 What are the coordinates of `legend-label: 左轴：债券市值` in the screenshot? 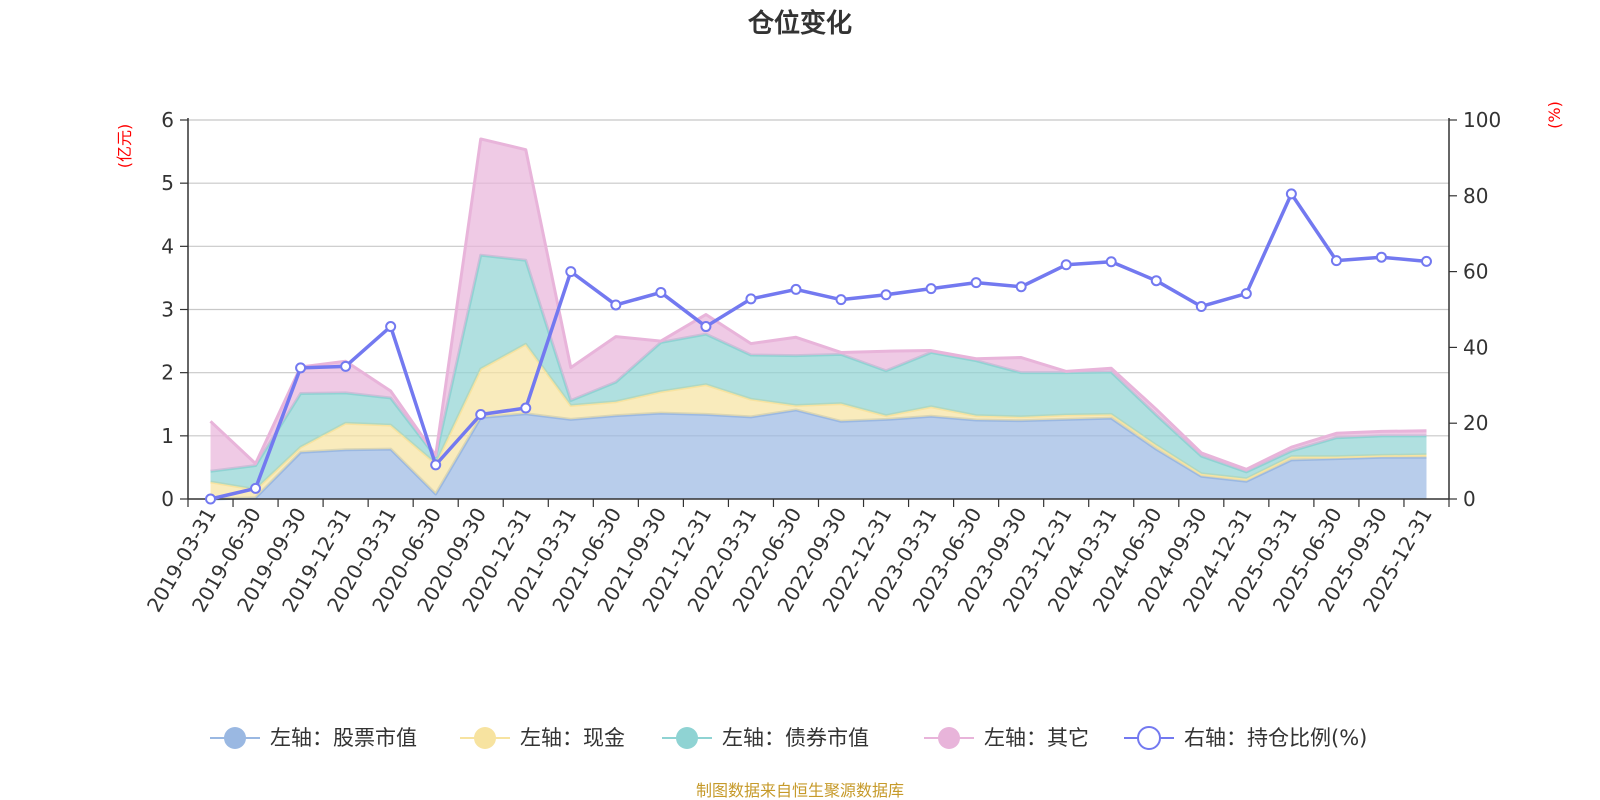 It's located at (795, 738).